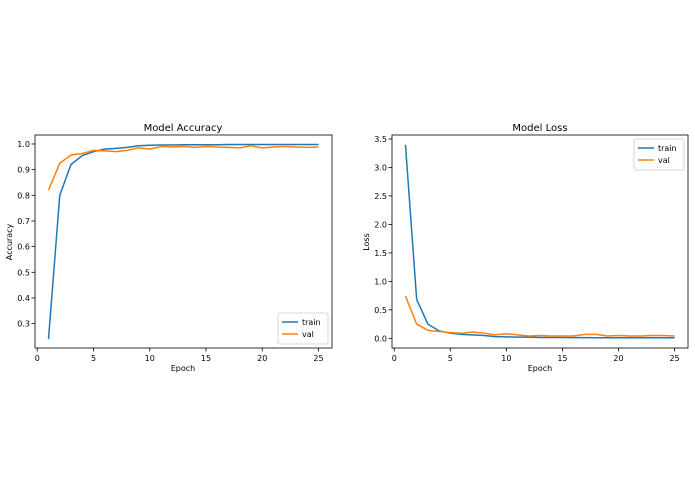 The image size is (695, 494). Describe the element at coordinates (318, 358) in the screenshot. I see `accuracy-x-tick-label: 25` at that location.